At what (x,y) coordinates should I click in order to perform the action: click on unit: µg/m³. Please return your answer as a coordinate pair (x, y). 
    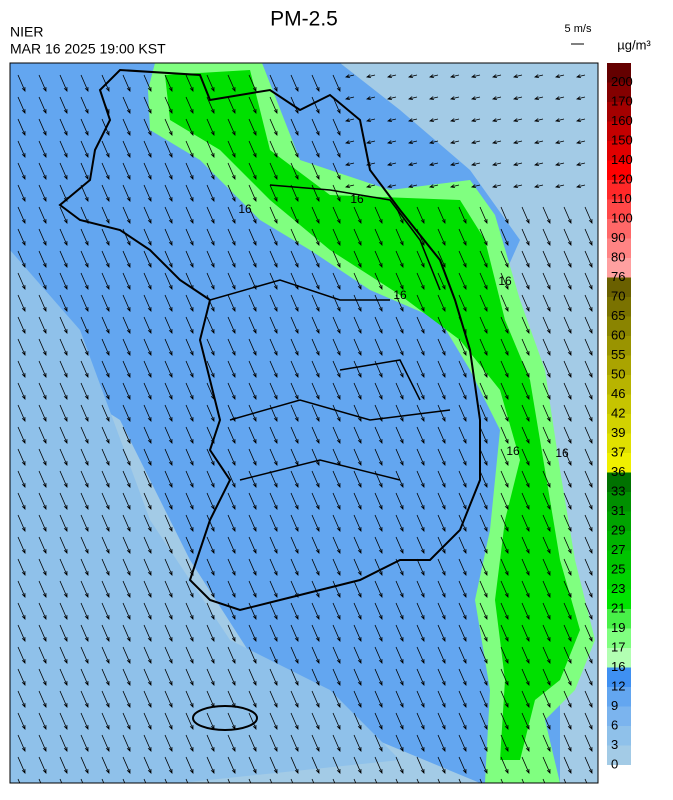
    Looking at the image, I should click on (634, 44).